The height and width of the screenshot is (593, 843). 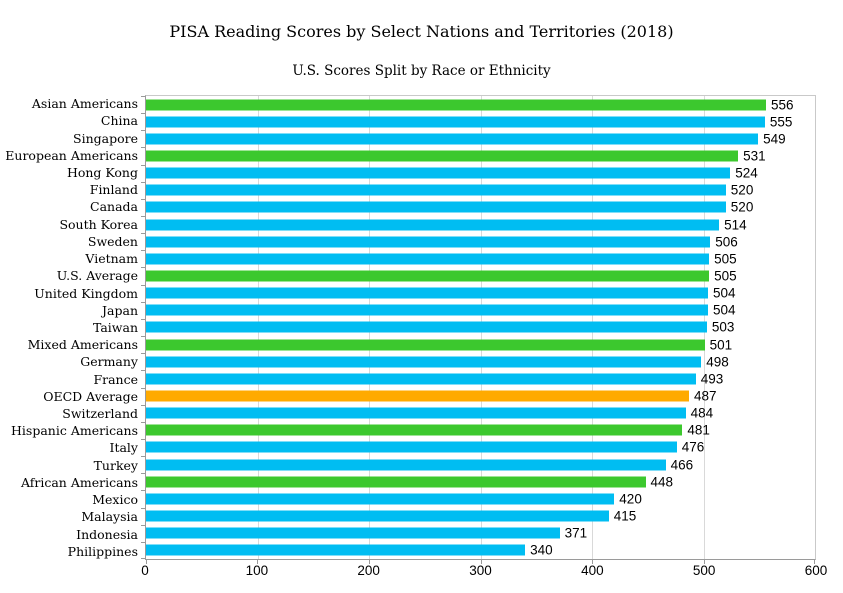 What do you see at coordinates (123, 448) in the screenshot?
I see `category-label: Italy` at bounding box center [123, 448].